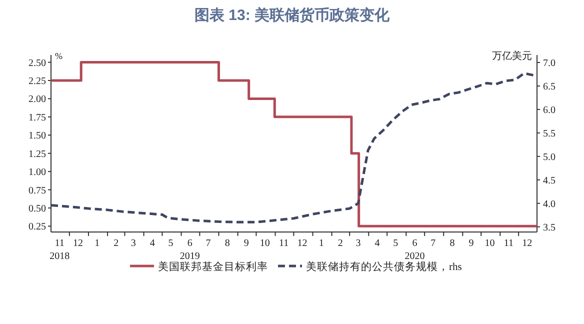 This screenshot has height=324, width=584. I want to click on y2-tick-label: 5.5, so click(549, 134).